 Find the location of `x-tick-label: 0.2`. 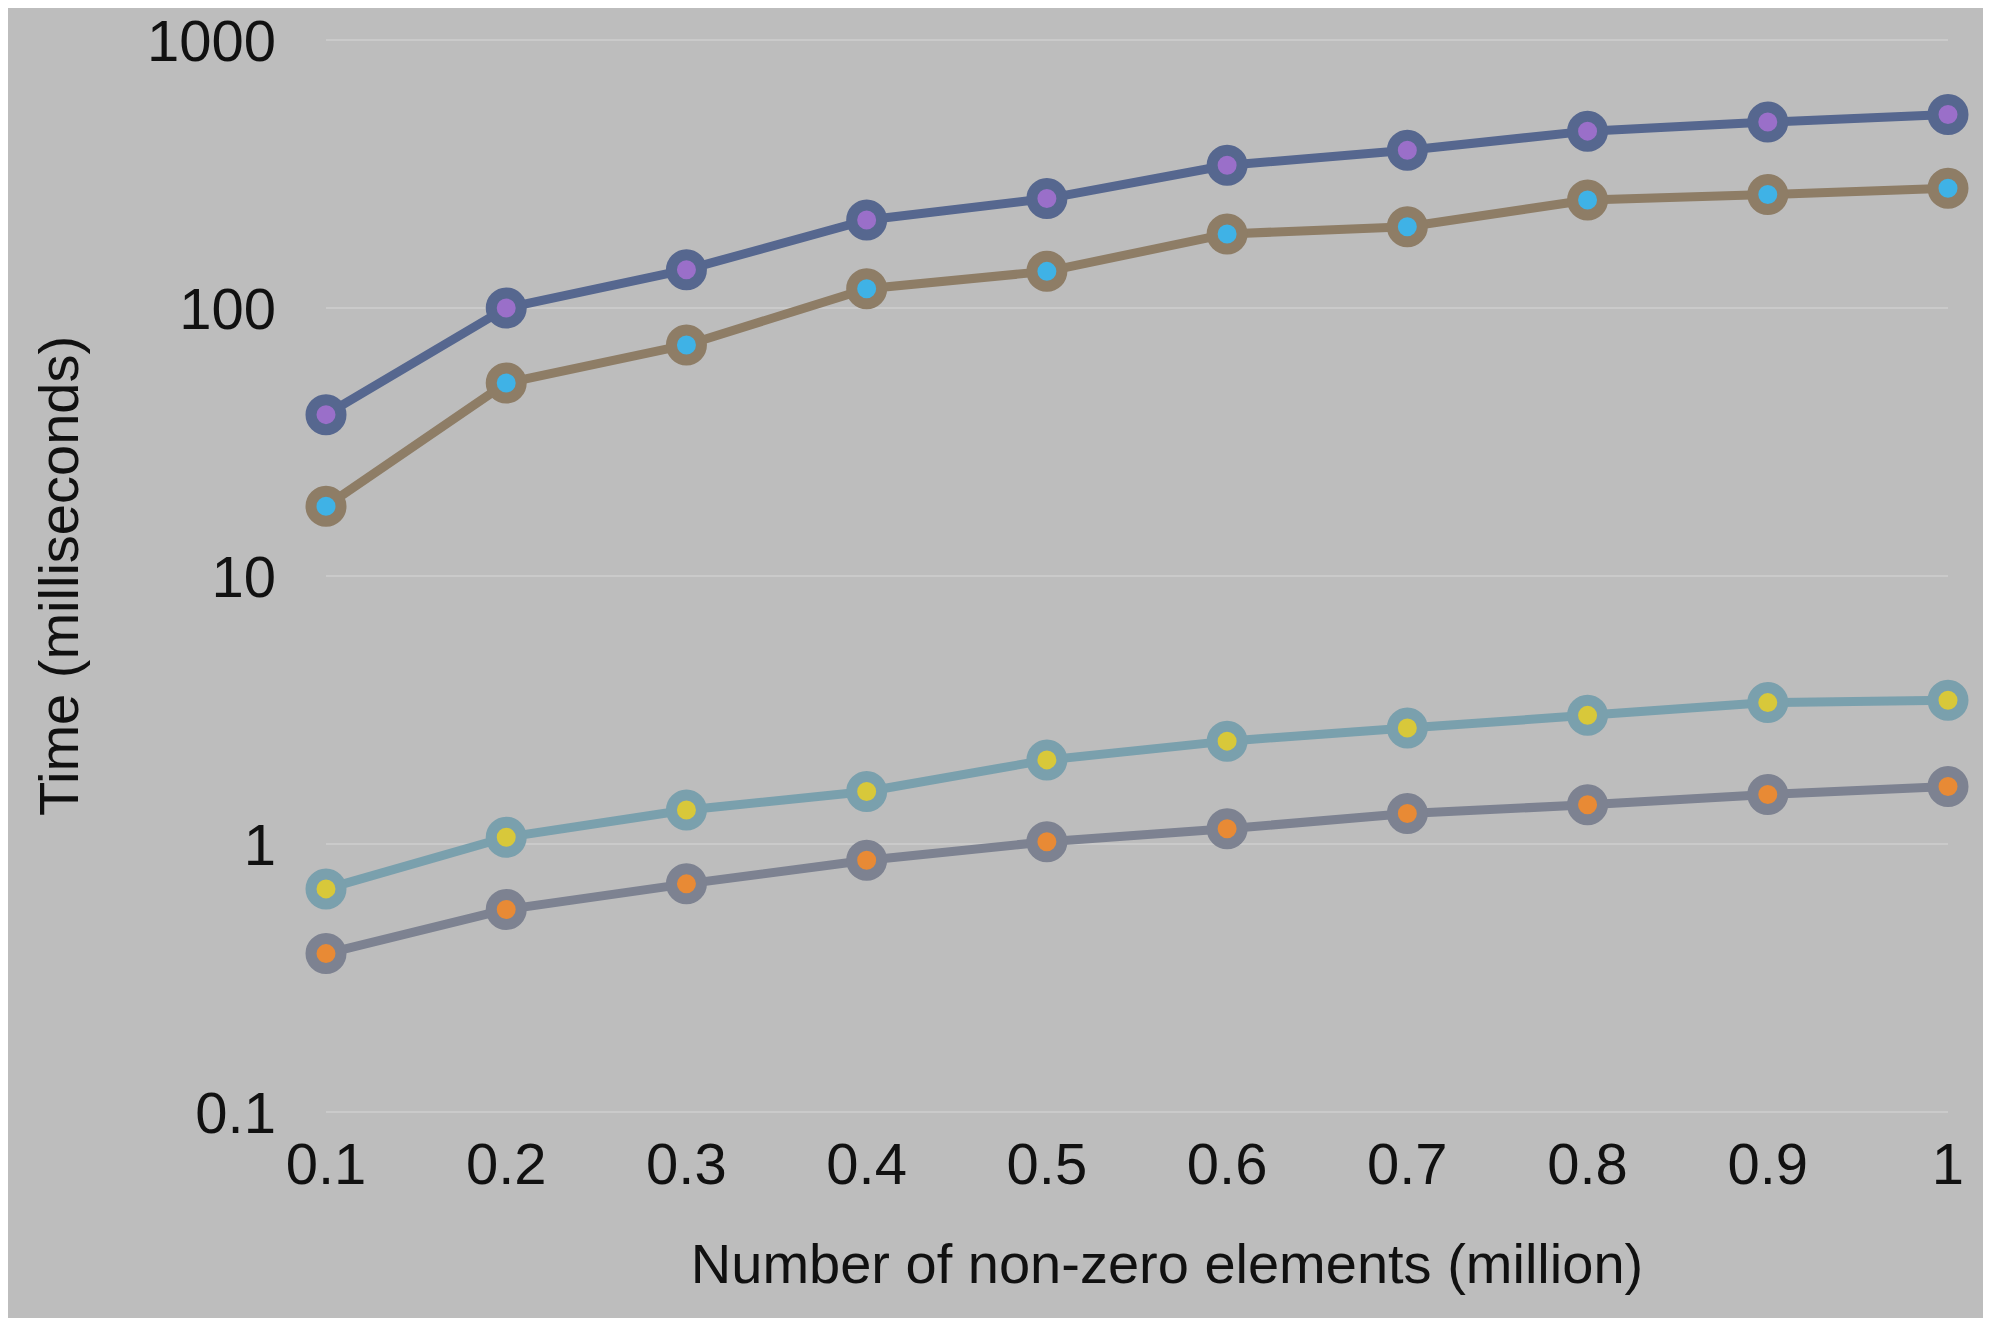

x-tick-label: 0.2 is located at coordinates (506, 1163).